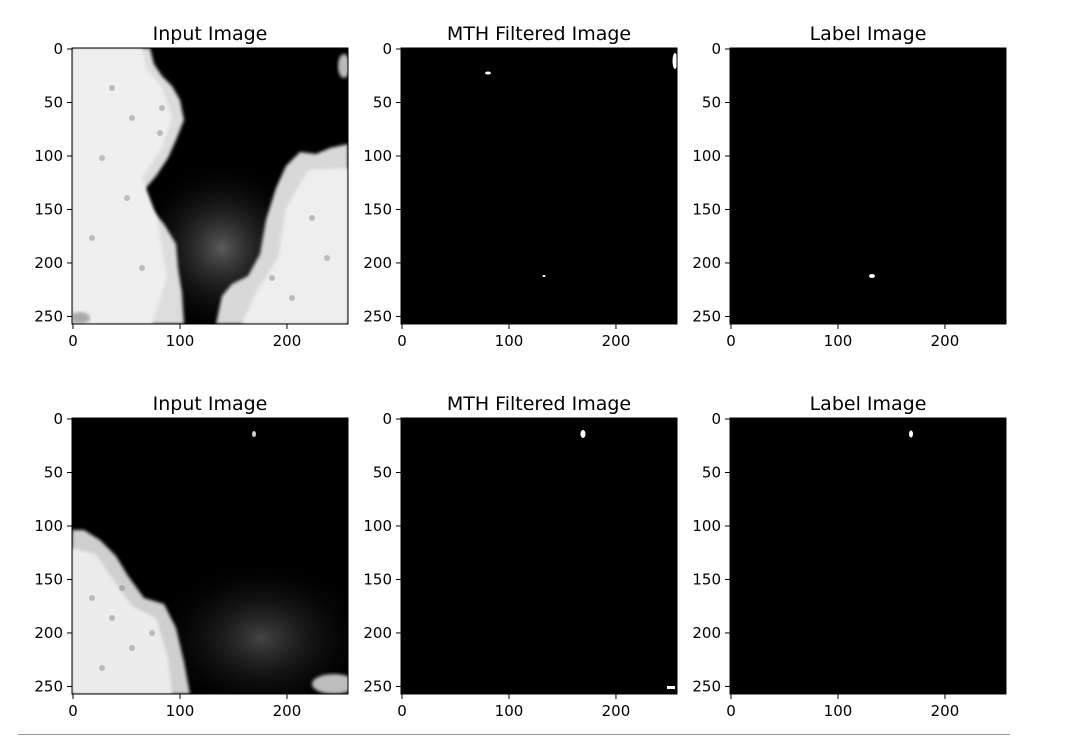  What do you see at coordinates (514, 734) in the screenshot?
I see `bottom-divider` at bounding box center [514, 734].